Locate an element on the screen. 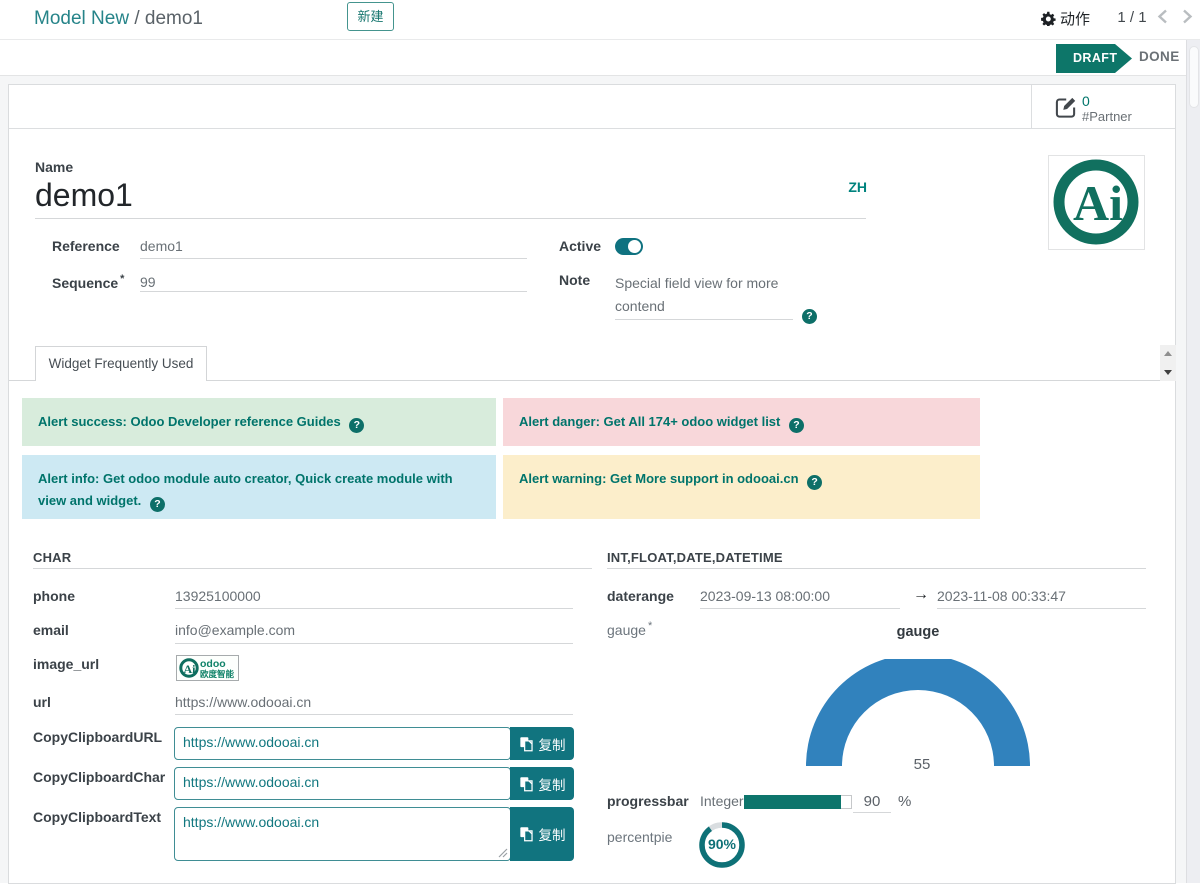  scroll-up-button is located at coordinates (1168, 354).